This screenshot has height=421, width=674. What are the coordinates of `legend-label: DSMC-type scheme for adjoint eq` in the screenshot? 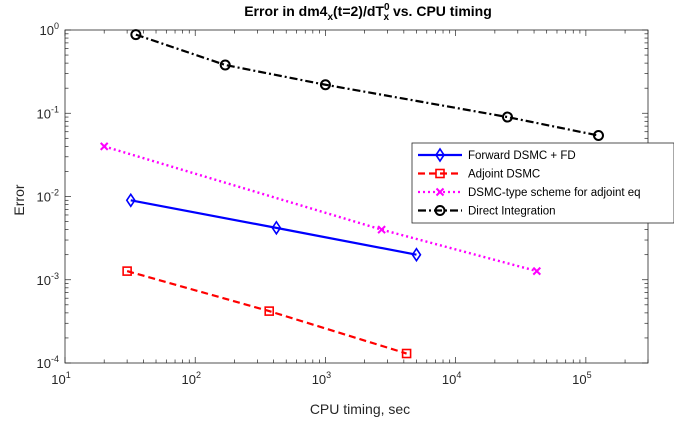 It's located at (554, 193).